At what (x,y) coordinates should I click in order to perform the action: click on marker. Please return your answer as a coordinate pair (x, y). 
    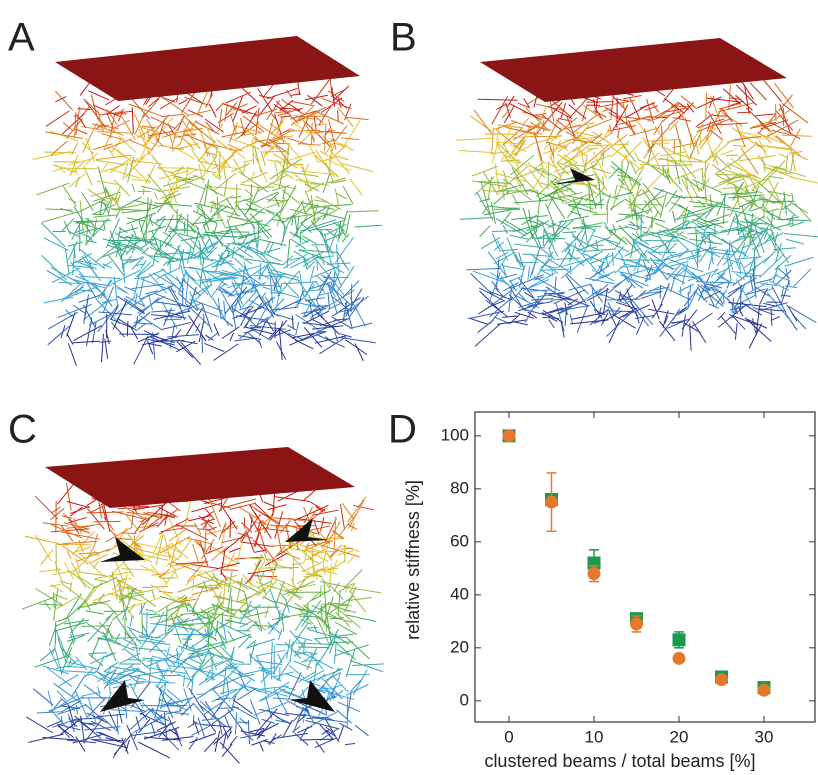
    Looking at the image, I should click on (679, 639).